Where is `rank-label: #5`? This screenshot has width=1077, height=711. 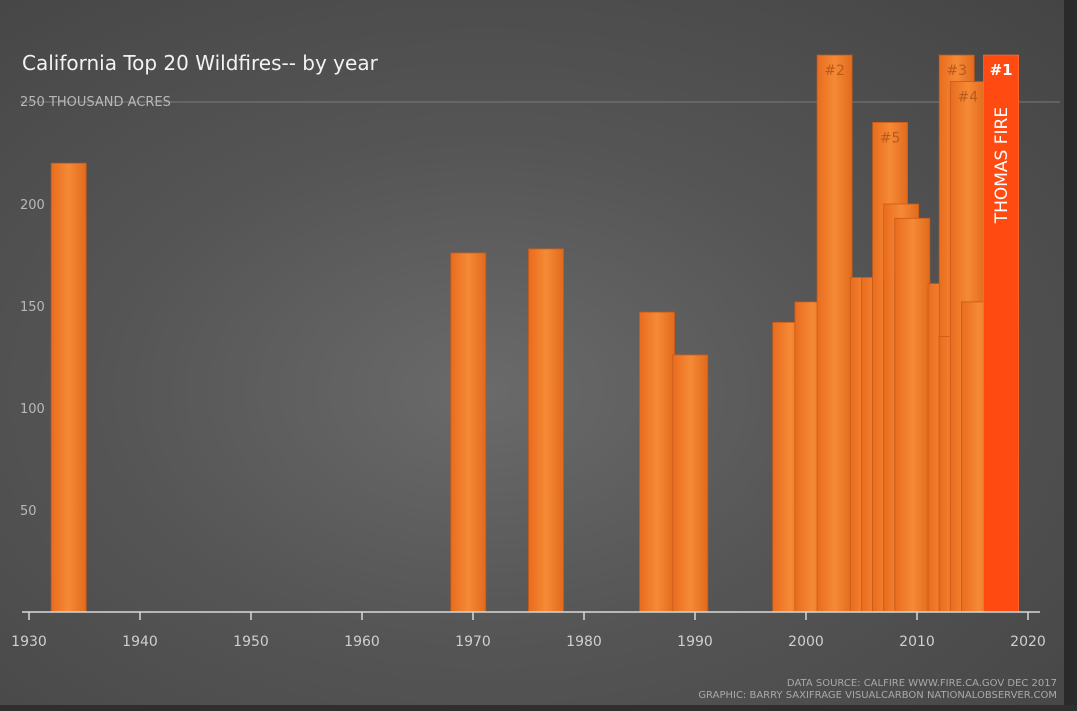
rank-label: #5 is located at coordinates (890, 138).